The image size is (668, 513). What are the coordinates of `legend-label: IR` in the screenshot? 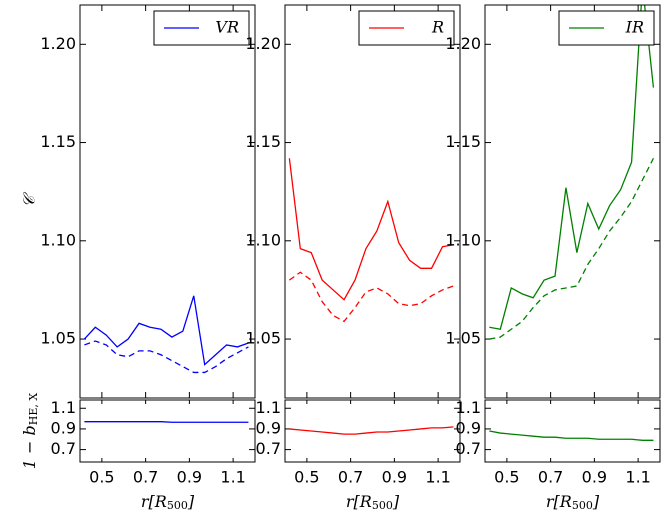 It's located at (634, 27).